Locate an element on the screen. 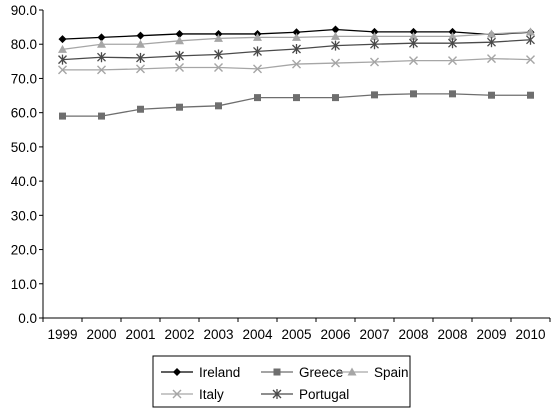 The image size is (556, 410). legend-item-portugal: Portugal is located at coordinates (305, 394).